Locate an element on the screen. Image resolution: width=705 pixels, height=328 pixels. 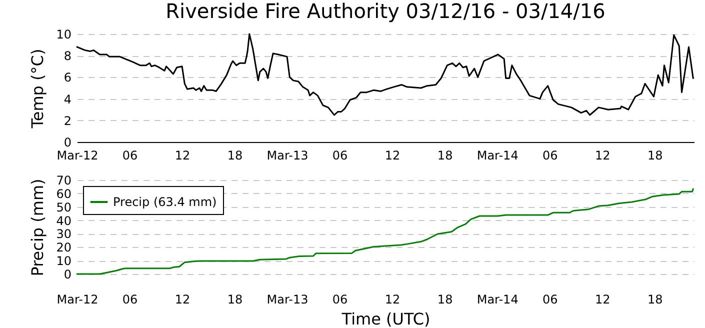
y-tick-label: 20 is located at coordinates (64, 247).